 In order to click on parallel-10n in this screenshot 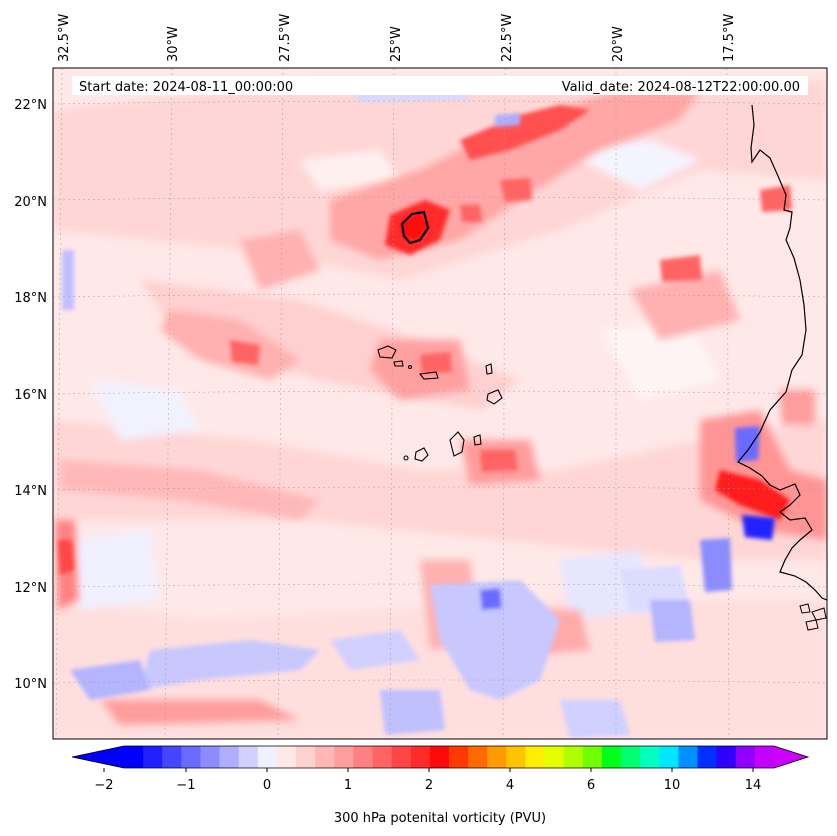, I will do `click(440, 681)`.